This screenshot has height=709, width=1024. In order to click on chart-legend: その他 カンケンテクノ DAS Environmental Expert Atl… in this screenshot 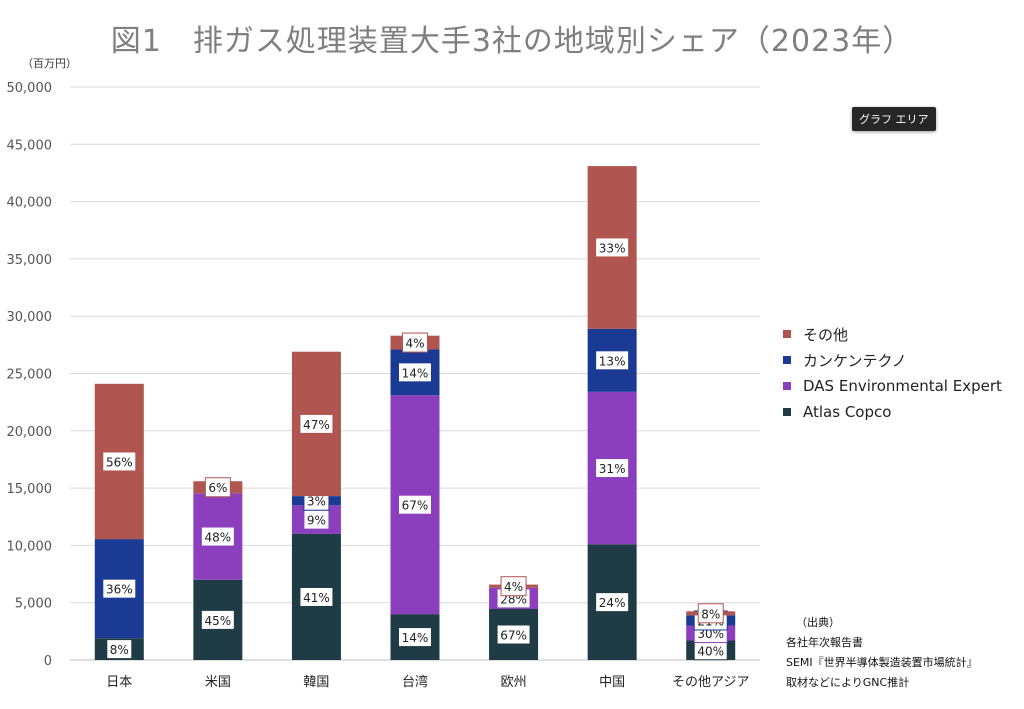, I will do `click(892, 373)`.